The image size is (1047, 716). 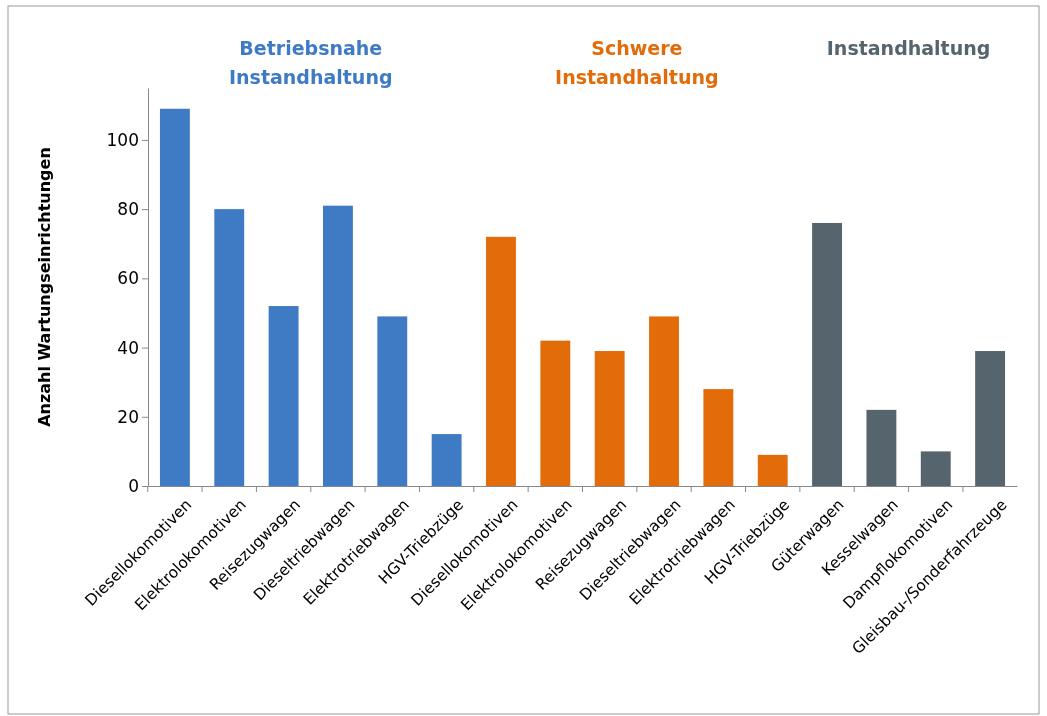 What do you see at coordinates (133, 485) in the screenshot?
I see `y-tick-label: 0` at bounding box center [133, 485].